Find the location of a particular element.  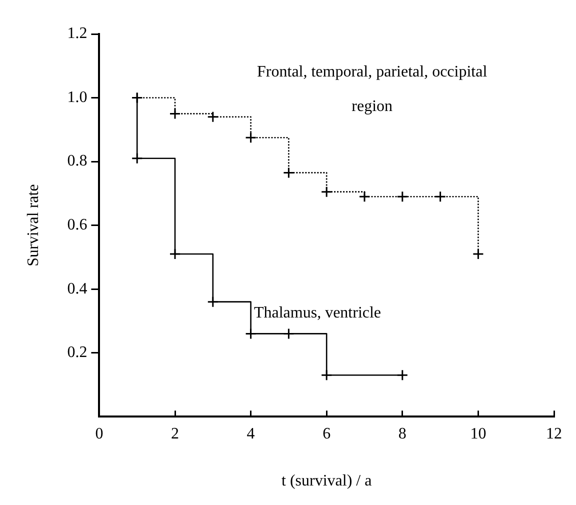

y-tick-label: 0.2 is located at coordinates (77, 353).